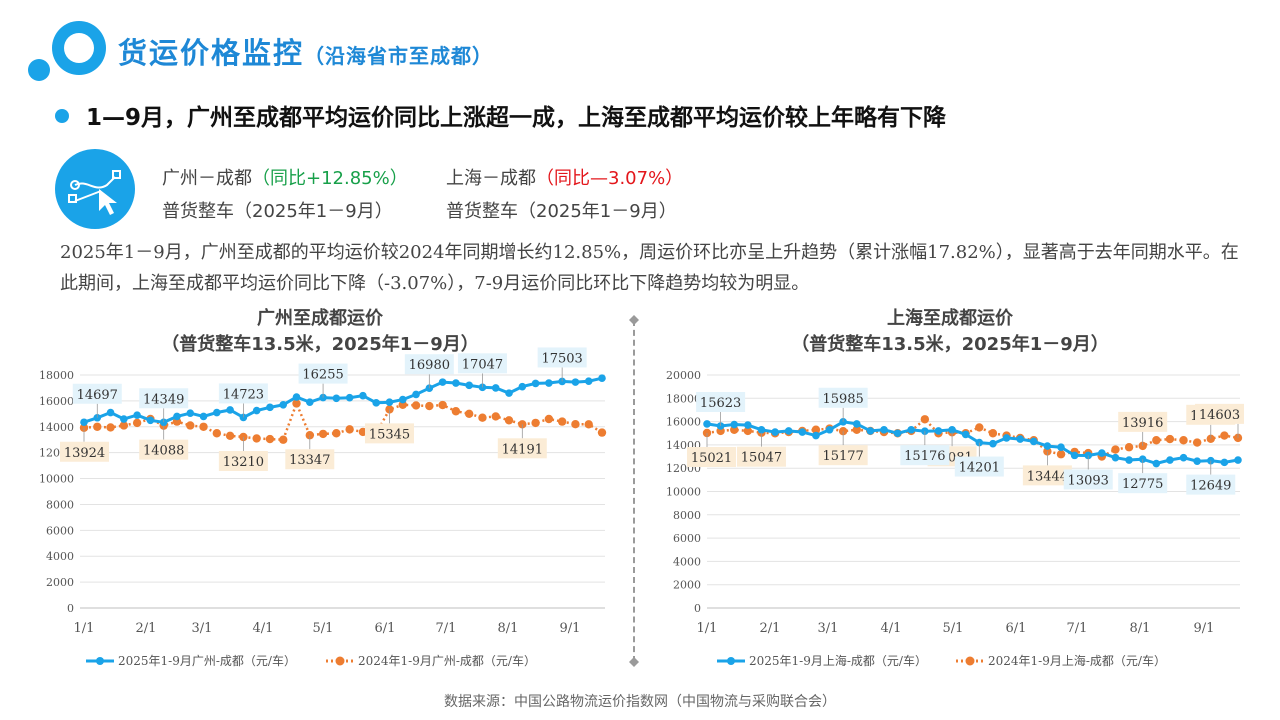 The height and width of the screenshot is (720, 1280). What do you see at coordinates (683, 398) in the screenshot?
I see `y-tick-label: 18000` at bounding box center [683, 398].